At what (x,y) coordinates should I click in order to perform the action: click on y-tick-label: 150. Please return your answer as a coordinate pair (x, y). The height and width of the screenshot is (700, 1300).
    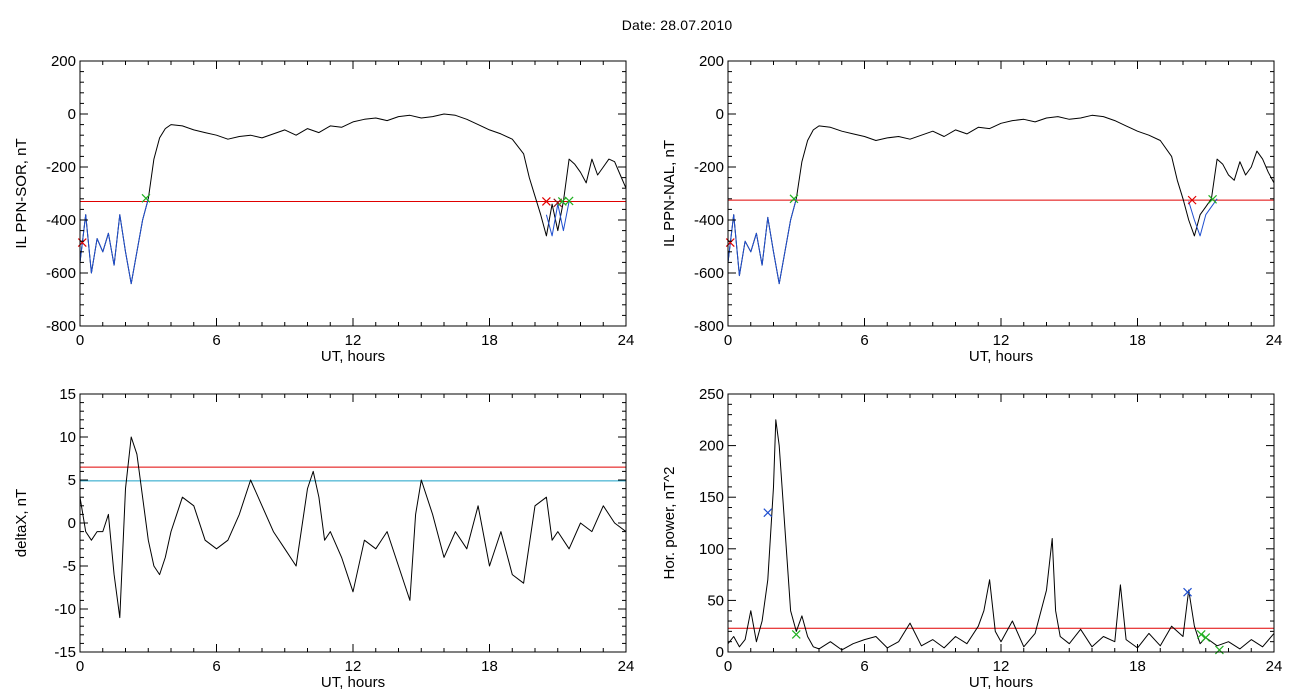
    Looking at the image, I should click on (711, 497).